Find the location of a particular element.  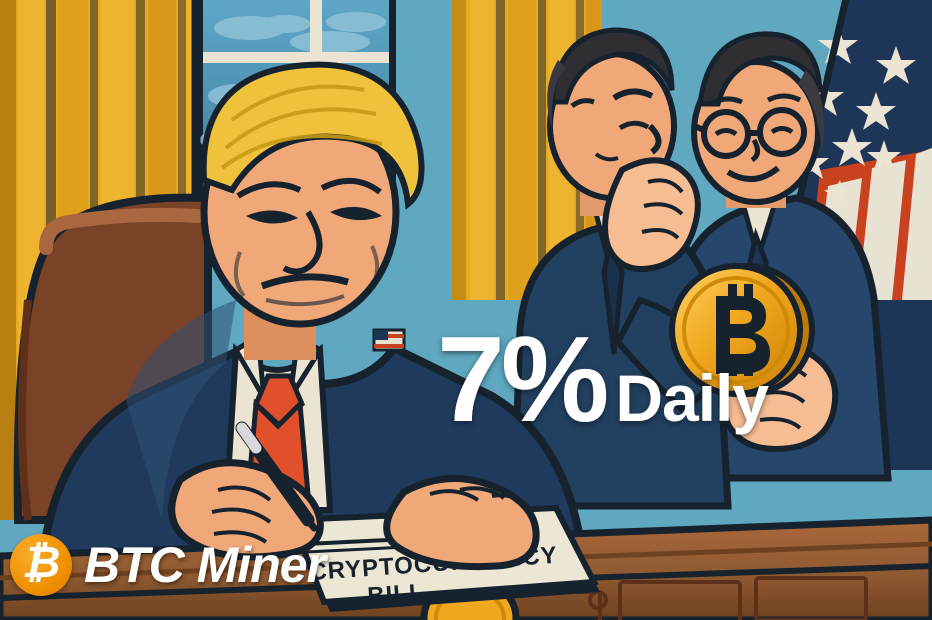

whispering-hand is located at coordinates (651, 214).